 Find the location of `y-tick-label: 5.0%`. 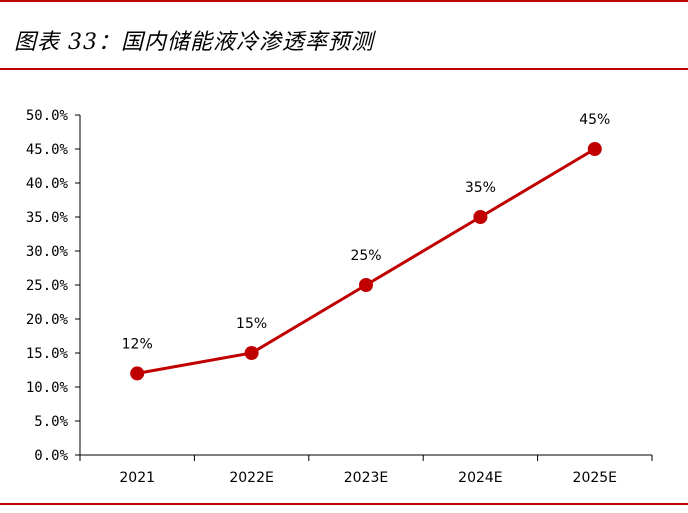

y-tick-label: 5.0% is located at coordinates (51, 422).